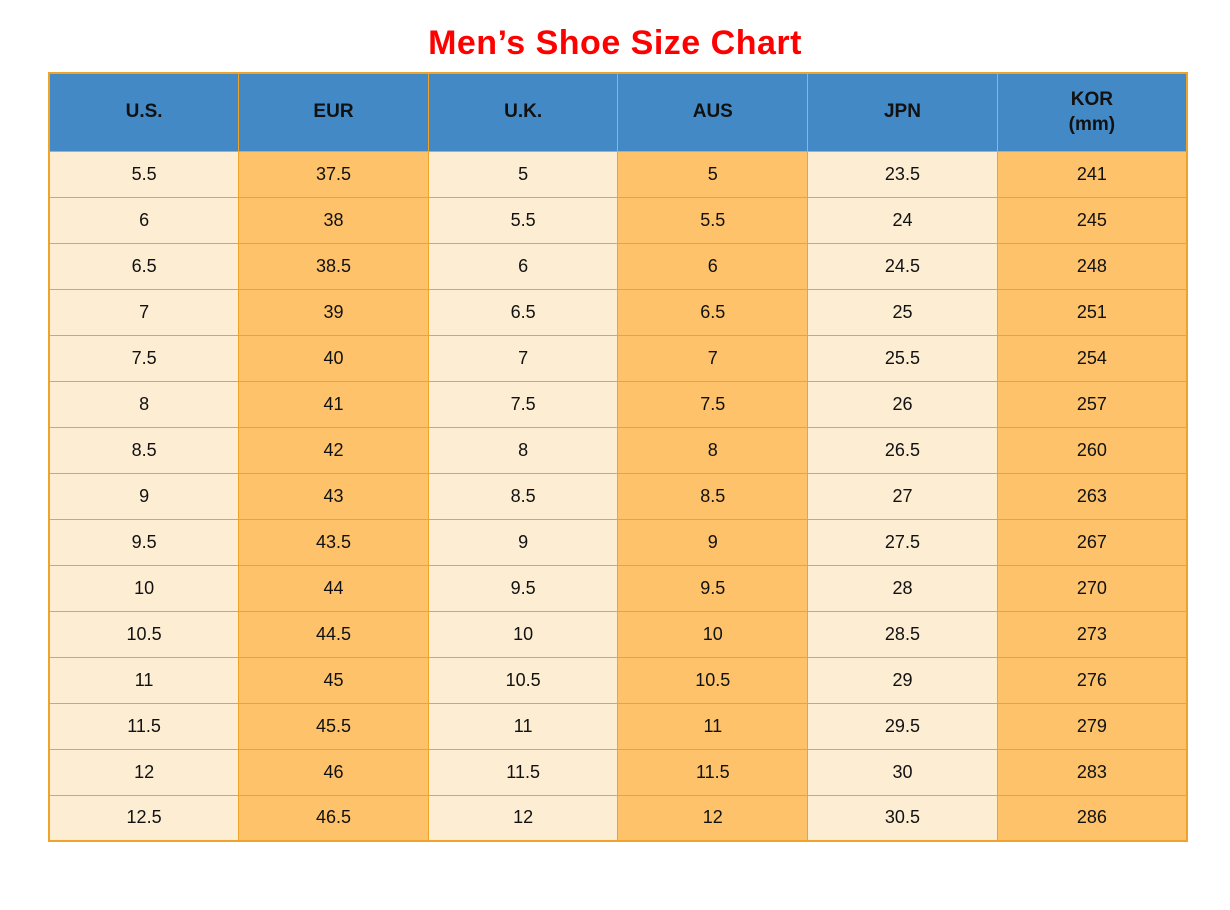 The width and height of the screenshot is (1230, 910). I want to click on table-row: 7 39 6.5 6.5 25 251, so click(618, 312).